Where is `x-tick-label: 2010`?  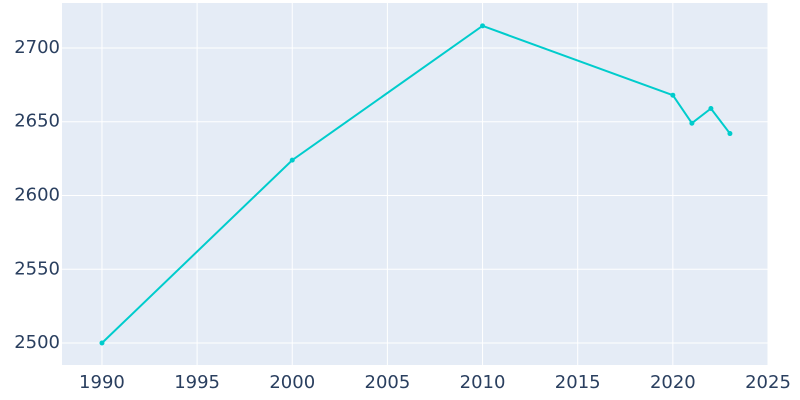 x-tick-label: 2010 is located at coordinates (483, 382).